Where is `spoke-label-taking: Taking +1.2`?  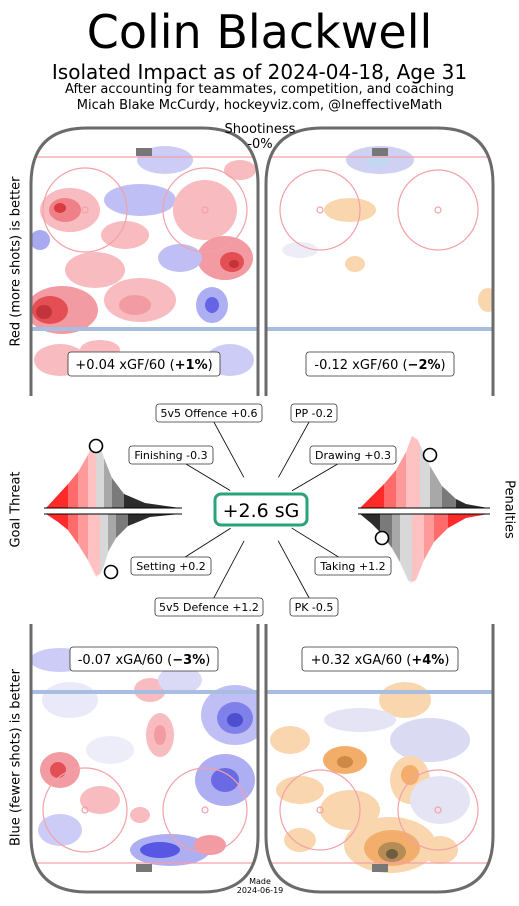
spoke-label-taking: Taking +1.2 is located at coordinates (353, 566).